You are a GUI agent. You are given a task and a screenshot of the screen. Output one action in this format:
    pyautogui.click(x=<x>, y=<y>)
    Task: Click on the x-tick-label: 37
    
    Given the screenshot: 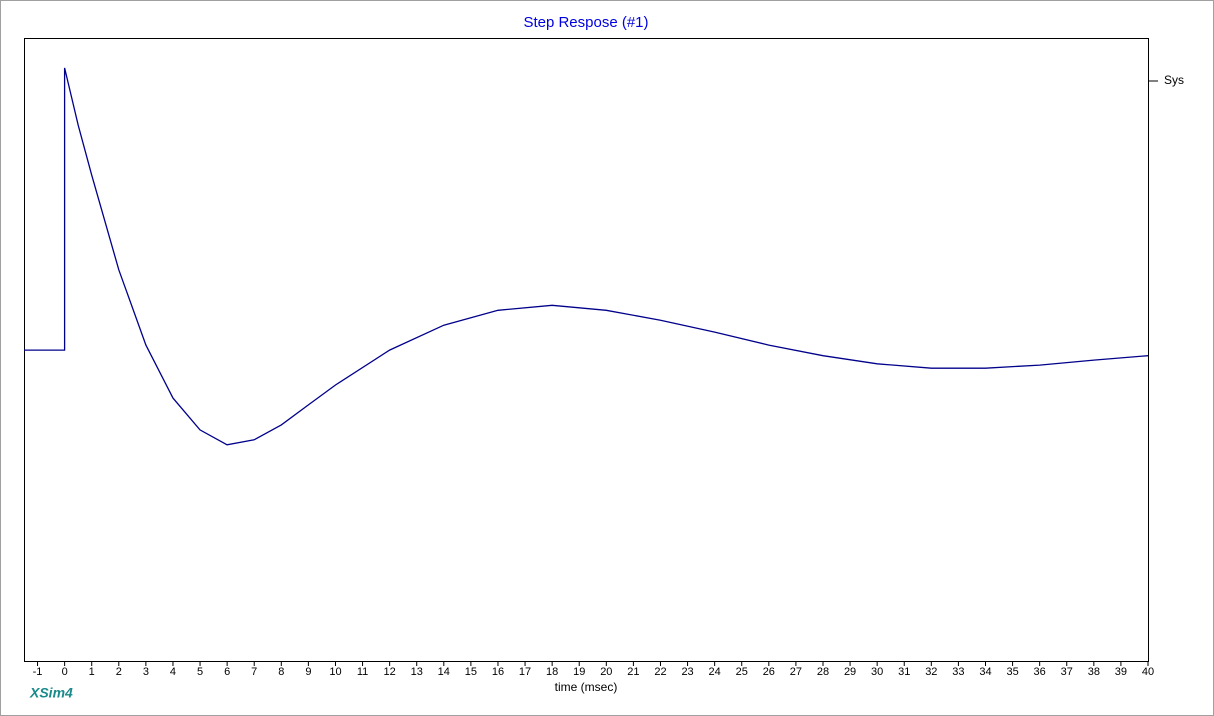 What is the action you would take?
    pyautogui.click(x=1067, y=672)
    